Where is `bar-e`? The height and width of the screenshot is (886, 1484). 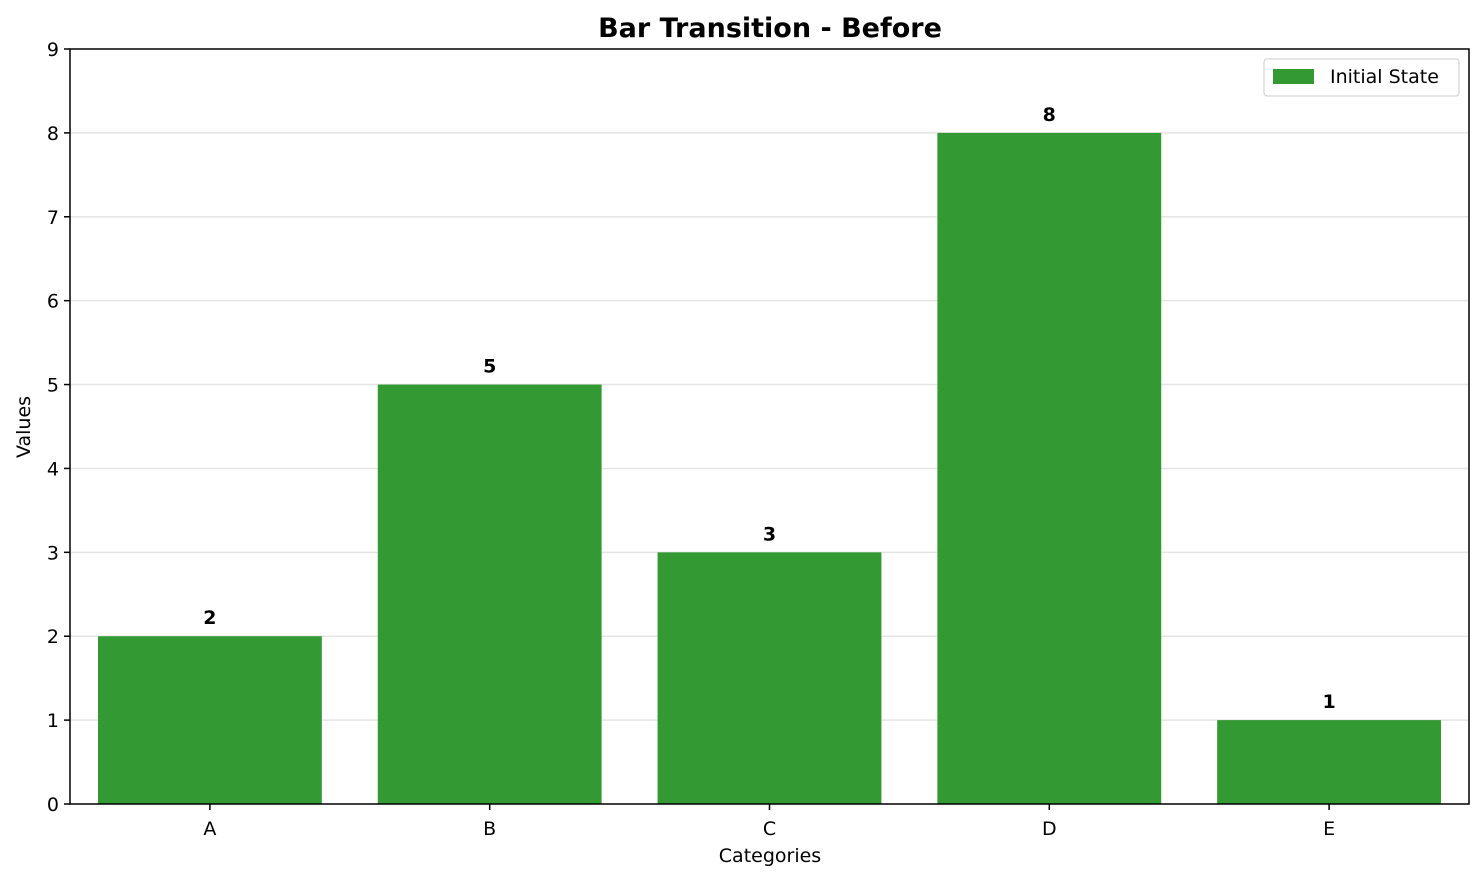 bar-e is located at coordinates (1329, 762).